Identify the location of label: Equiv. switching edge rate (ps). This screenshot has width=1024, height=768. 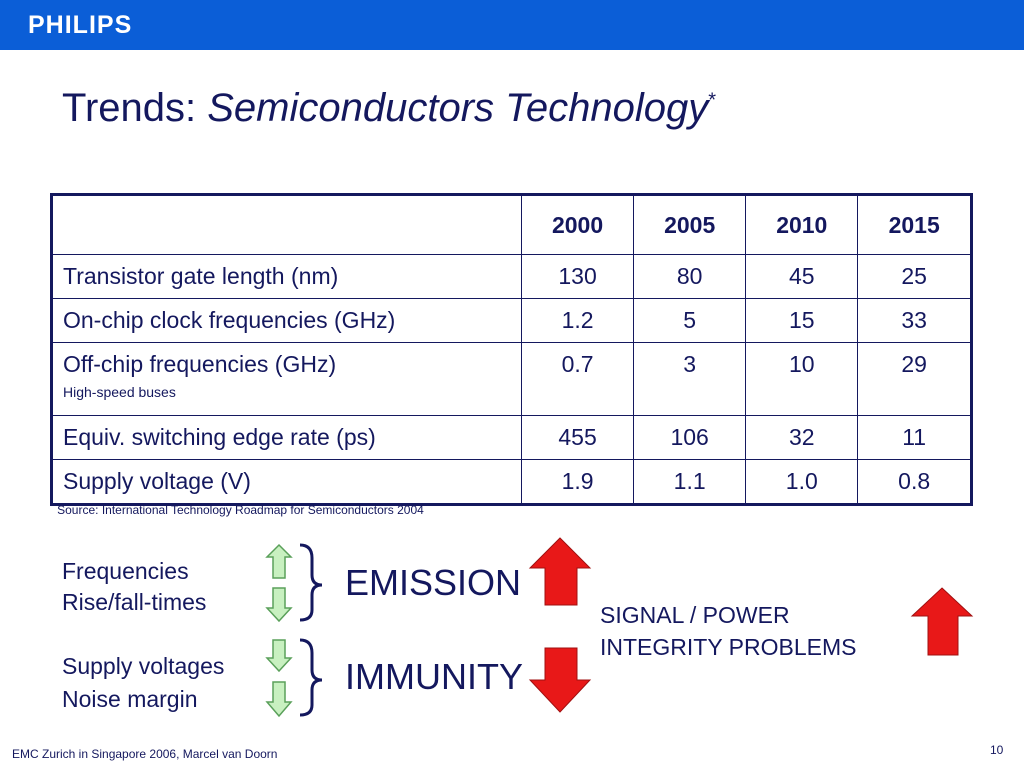
(219, 437).